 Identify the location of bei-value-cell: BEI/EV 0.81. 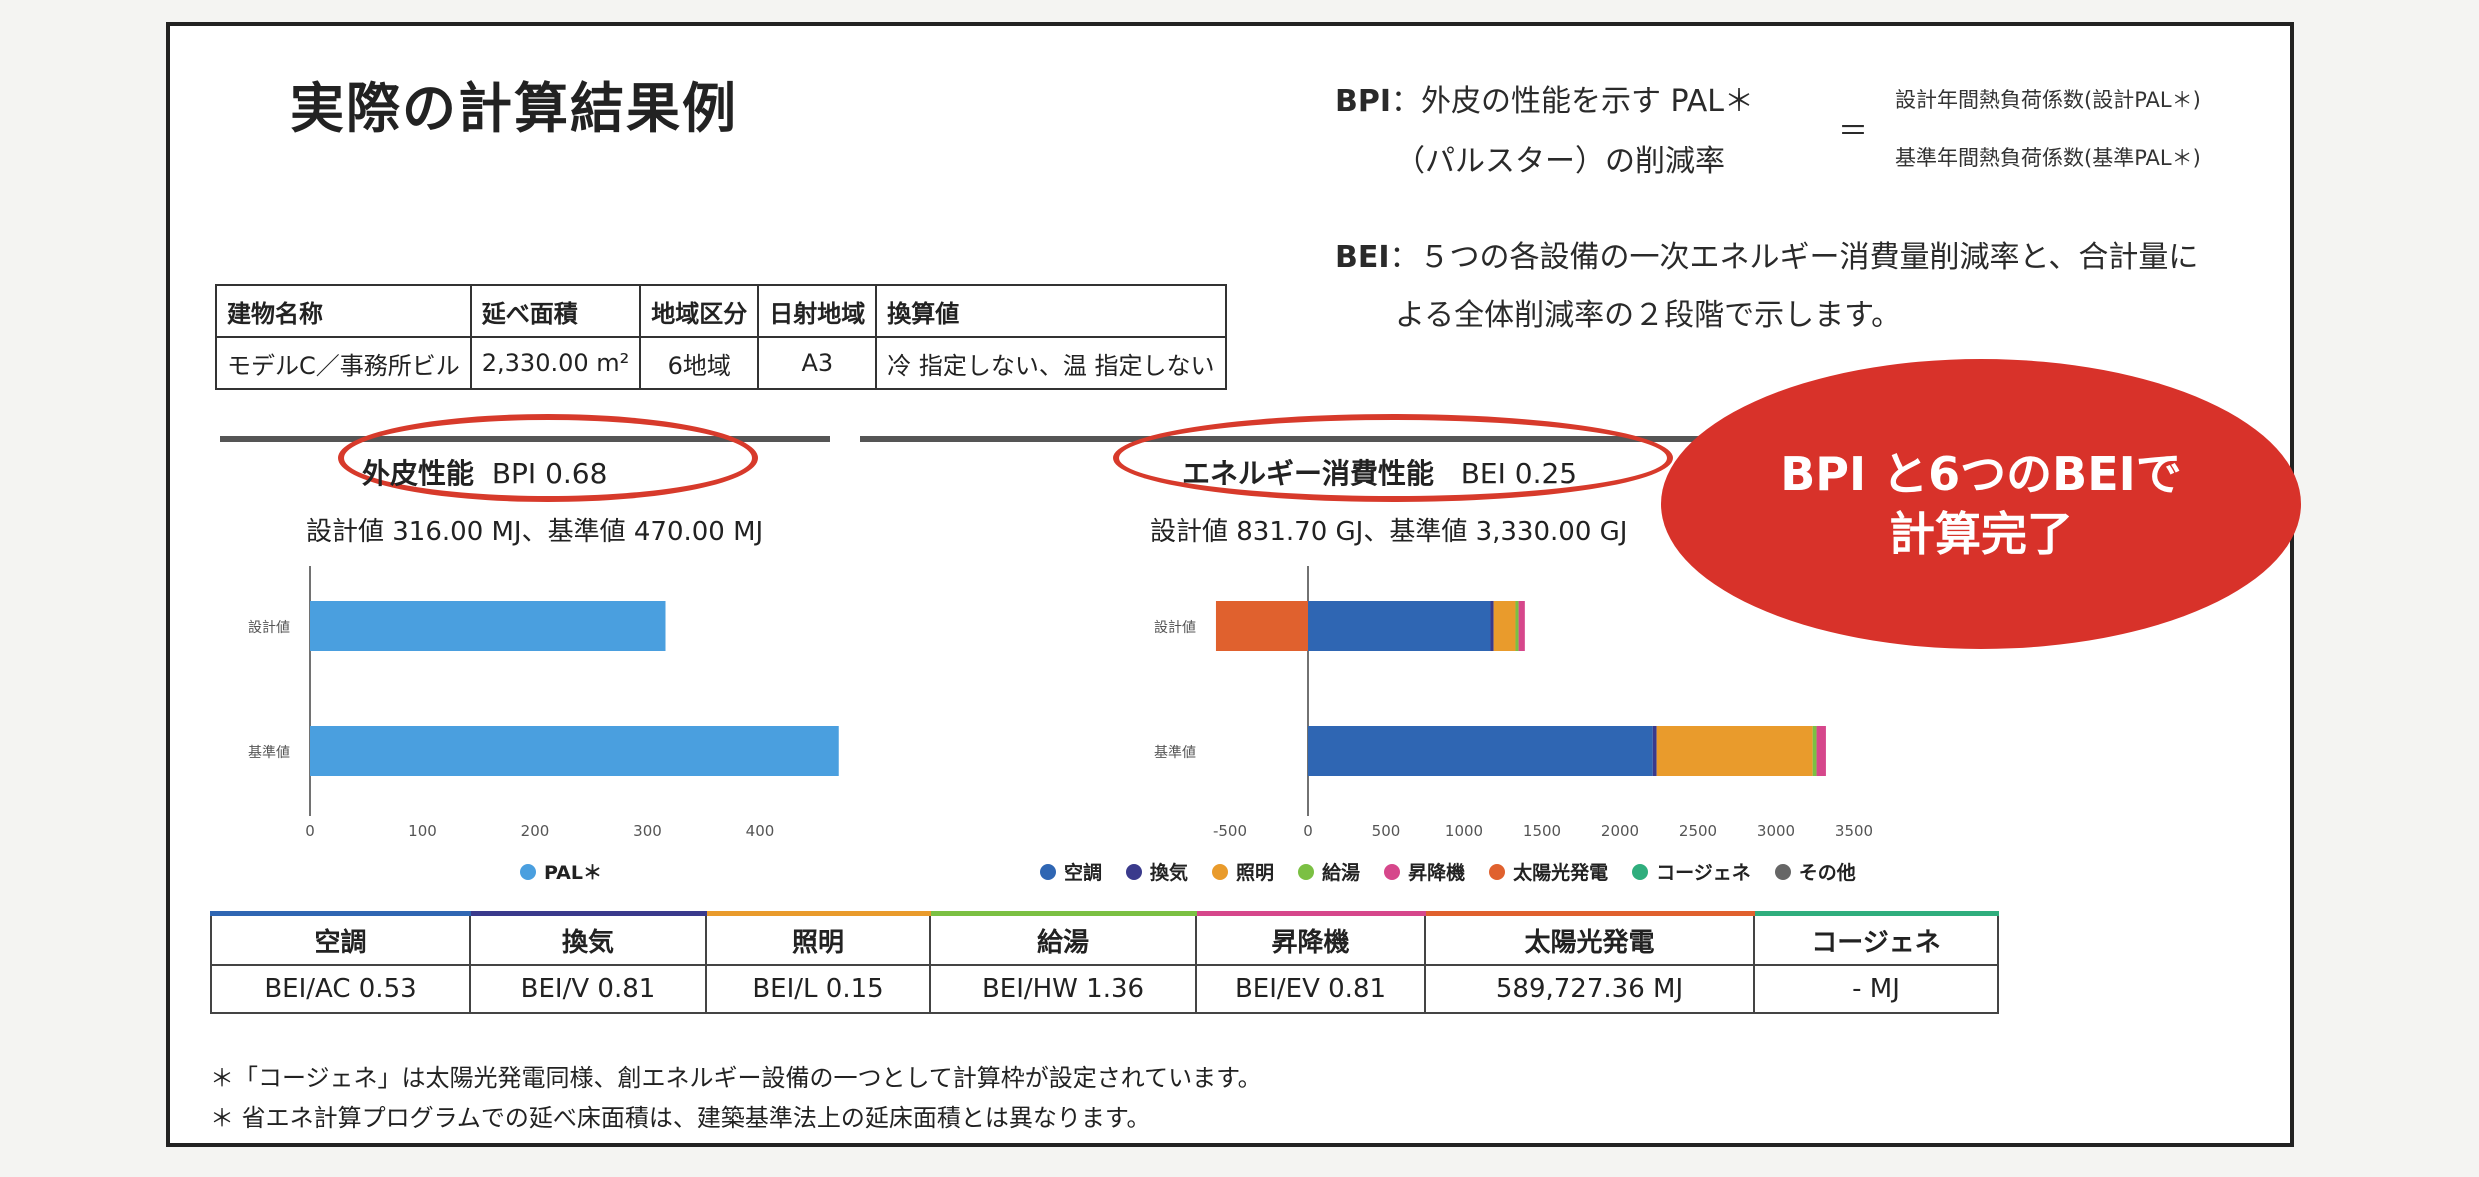
(1310, 989).